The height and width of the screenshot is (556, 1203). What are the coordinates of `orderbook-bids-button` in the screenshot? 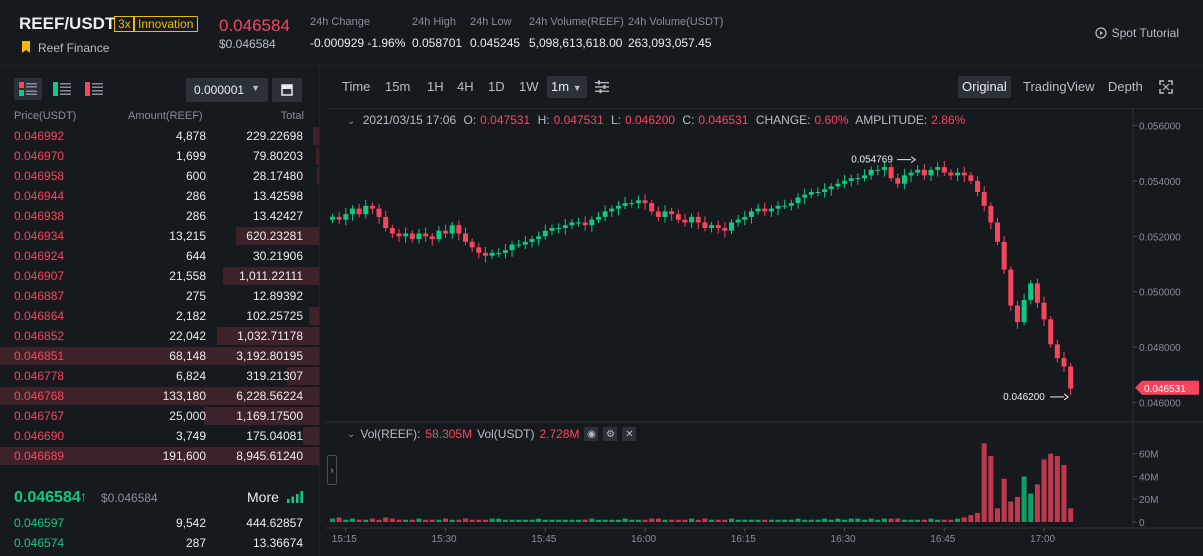 It's located at (62, 89).